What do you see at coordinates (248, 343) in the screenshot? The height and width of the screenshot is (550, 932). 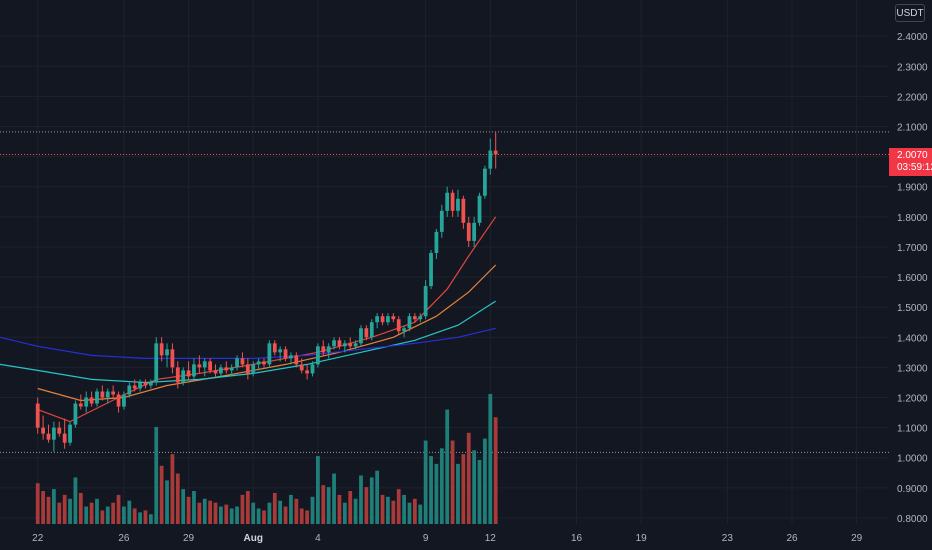 I see `moving-average-line` at bounding box center [248, 343].